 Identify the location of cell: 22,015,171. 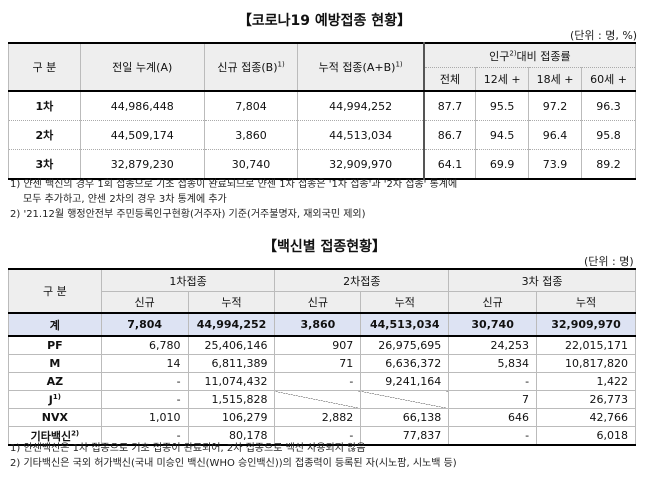
(586, 345).